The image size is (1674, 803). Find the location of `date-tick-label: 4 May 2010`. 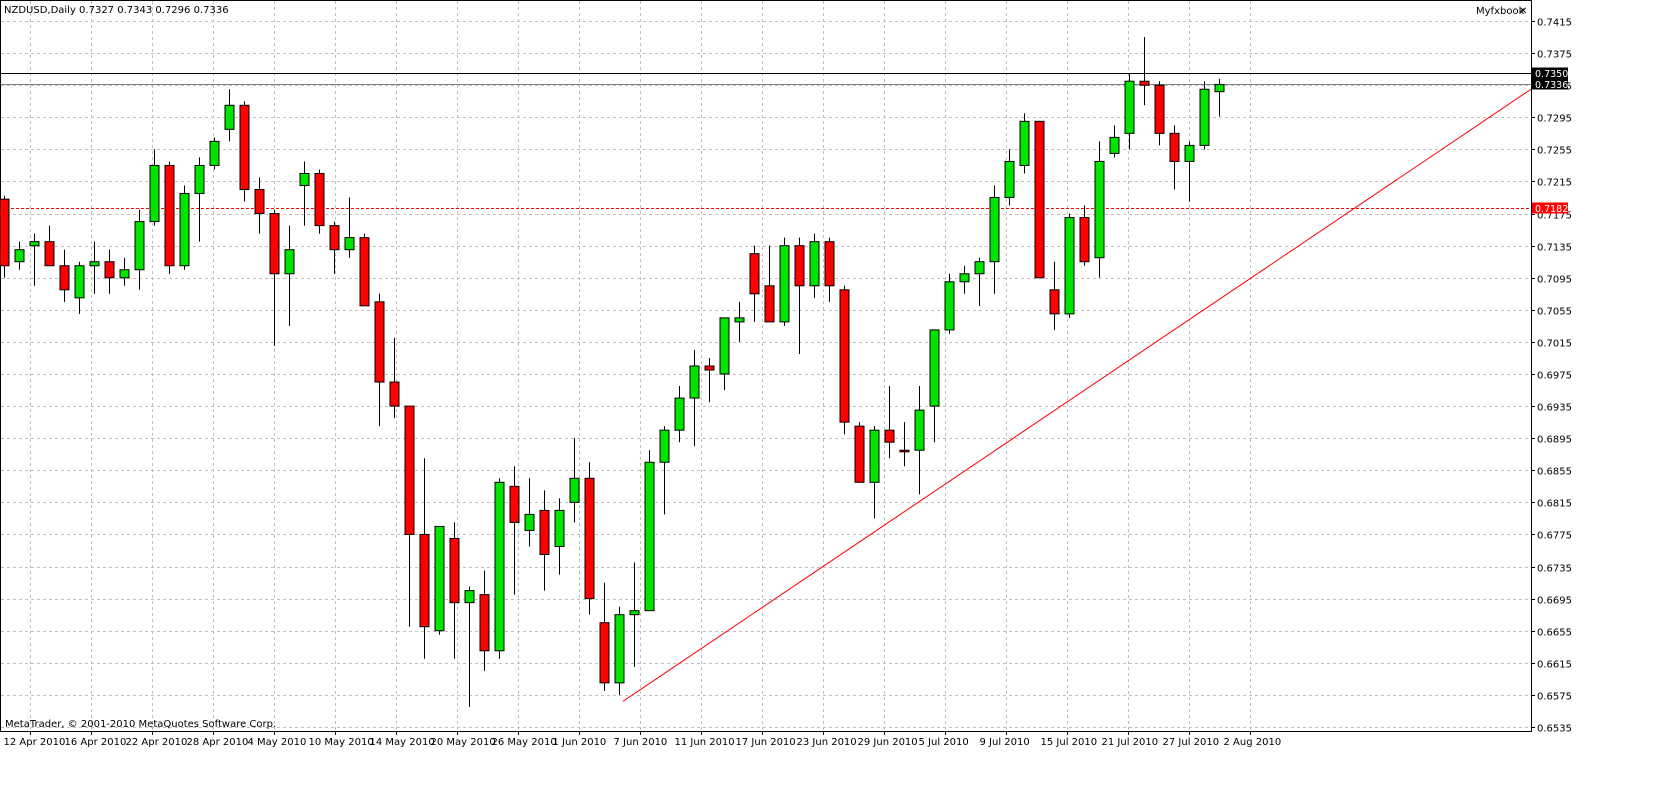

date-tick-label: 4 May 2010 is located at coordinates (277, 742).